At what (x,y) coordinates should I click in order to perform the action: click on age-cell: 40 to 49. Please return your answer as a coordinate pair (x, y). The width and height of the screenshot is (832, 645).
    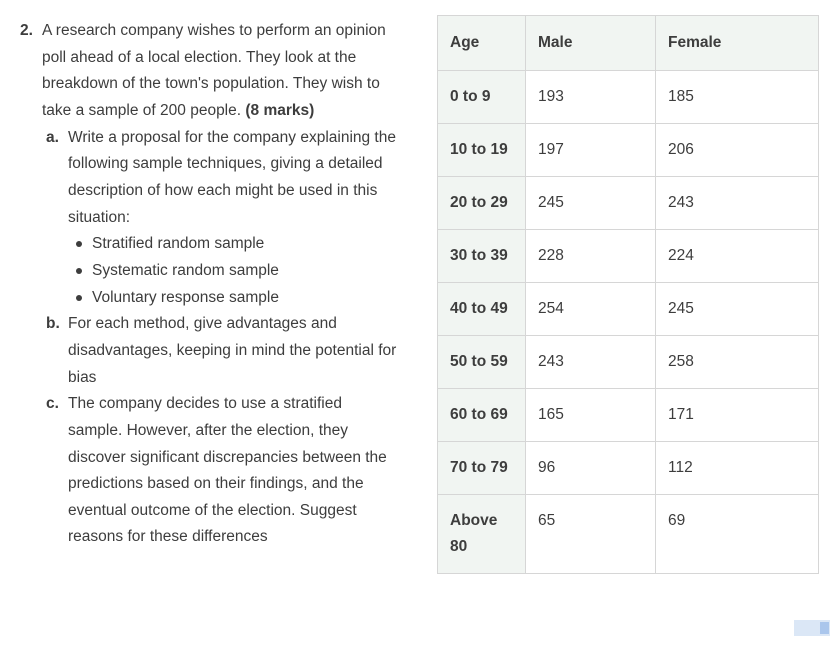
    Looking at the image, I should click on (481, 309).